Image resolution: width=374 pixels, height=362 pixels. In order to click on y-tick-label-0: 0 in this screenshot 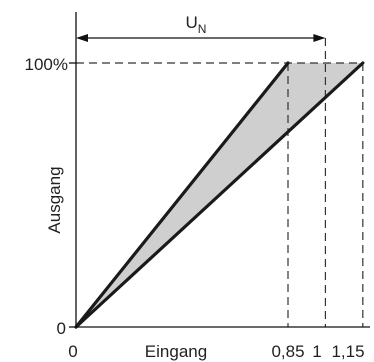, I will do `click(61, 328)`.